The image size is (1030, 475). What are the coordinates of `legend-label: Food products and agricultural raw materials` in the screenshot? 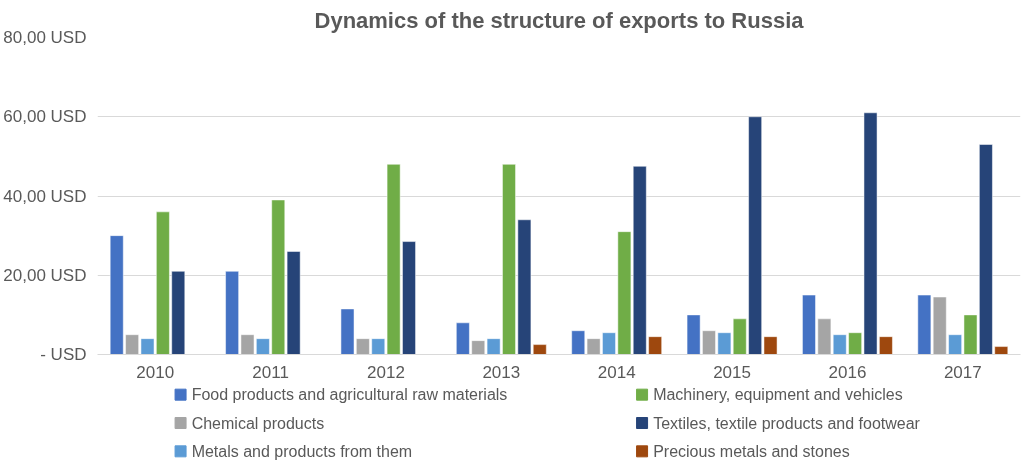 It's located at (349, 395).